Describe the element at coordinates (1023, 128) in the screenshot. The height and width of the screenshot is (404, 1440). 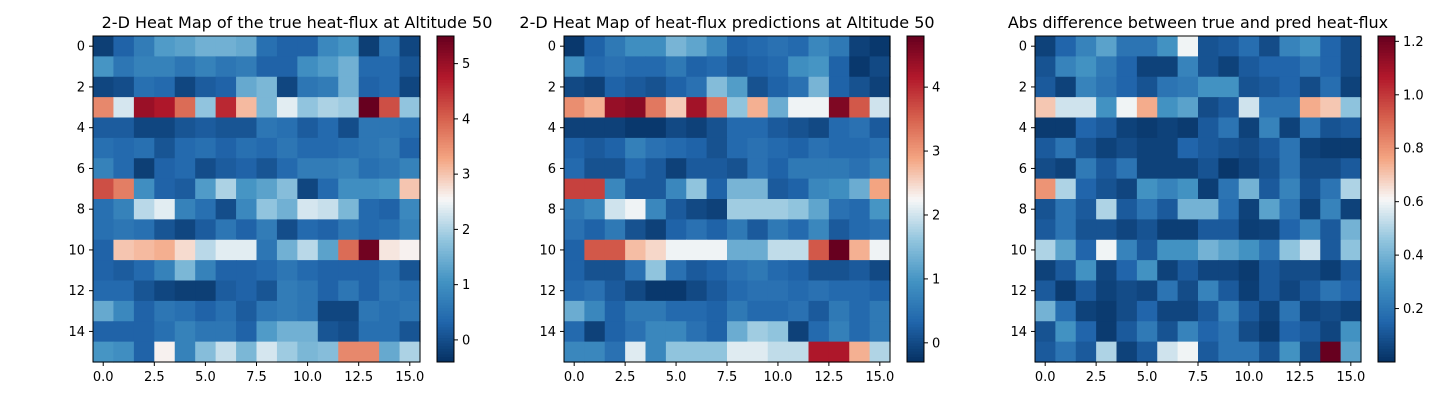
I see `y-tick-label: 4` at that location.